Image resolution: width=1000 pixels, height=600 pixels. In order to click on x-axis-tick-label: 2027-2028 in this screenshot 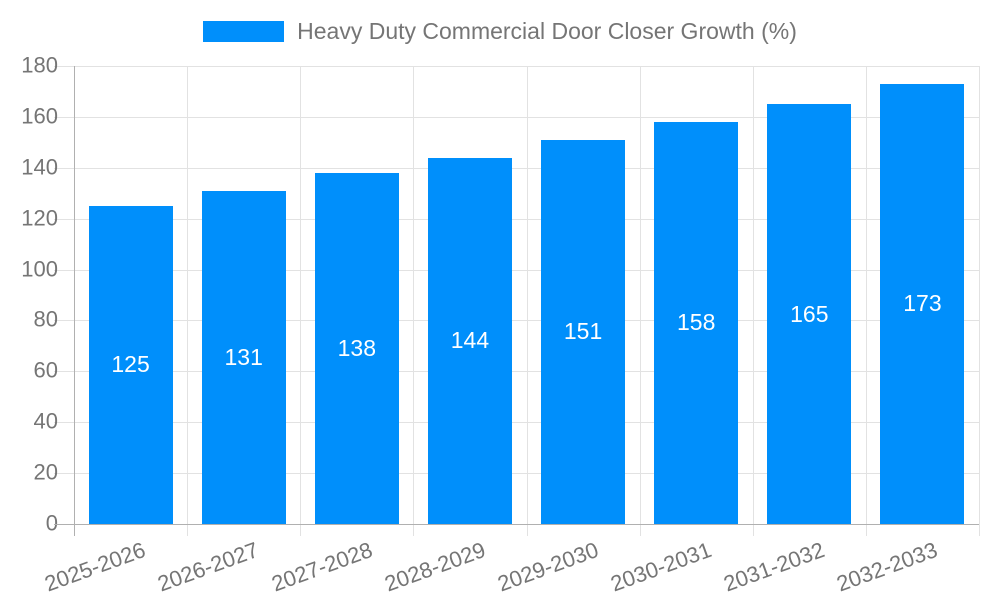, I will do `click(321, 567)`.